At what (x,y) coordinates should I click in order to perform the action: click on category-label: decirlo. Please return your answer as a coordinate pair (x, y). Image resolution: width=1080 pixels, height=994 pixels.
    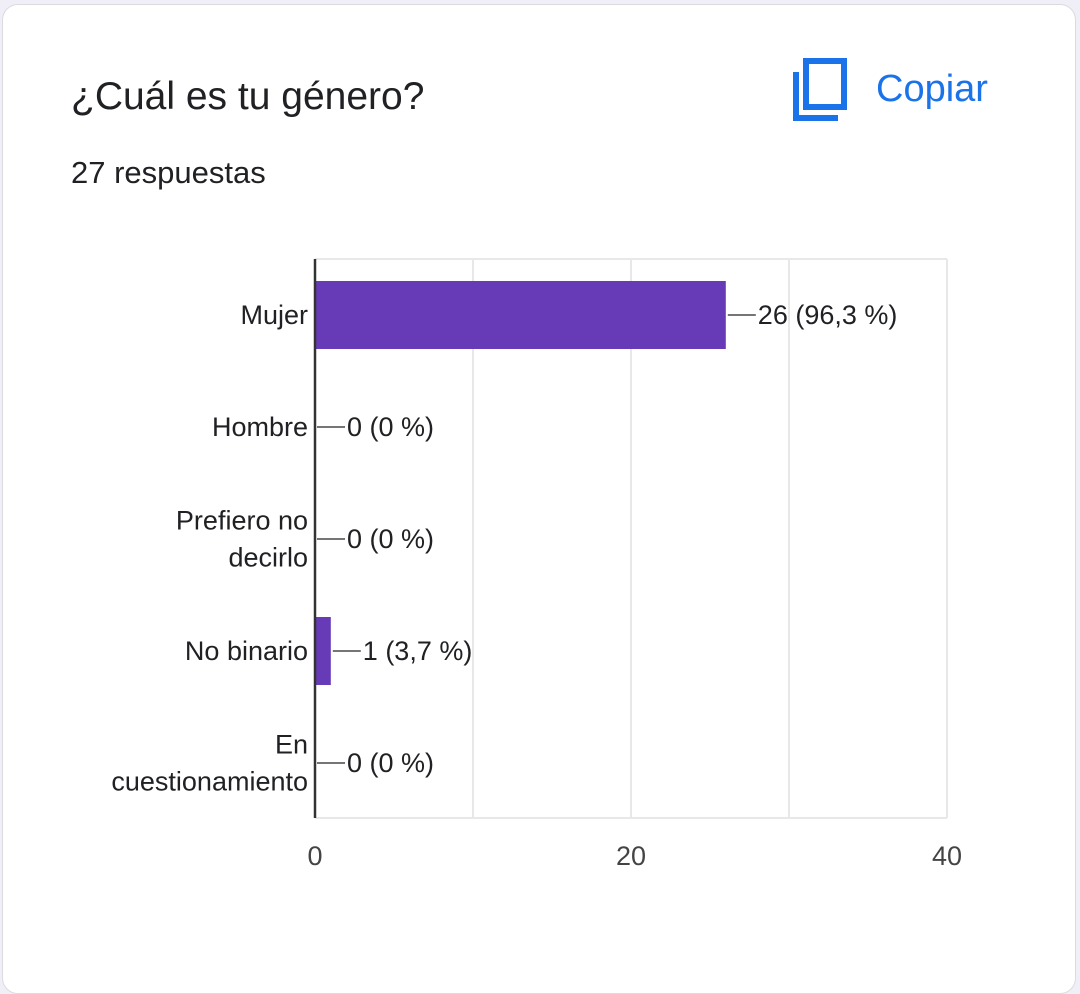
    Looking at the image, I should click on (268, 558).